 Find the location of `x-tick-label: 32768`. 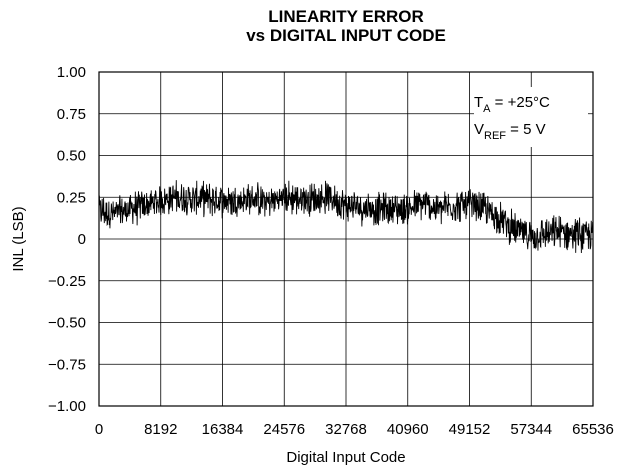

x-tick-label: 32768 is located at coordinates (346, 429).